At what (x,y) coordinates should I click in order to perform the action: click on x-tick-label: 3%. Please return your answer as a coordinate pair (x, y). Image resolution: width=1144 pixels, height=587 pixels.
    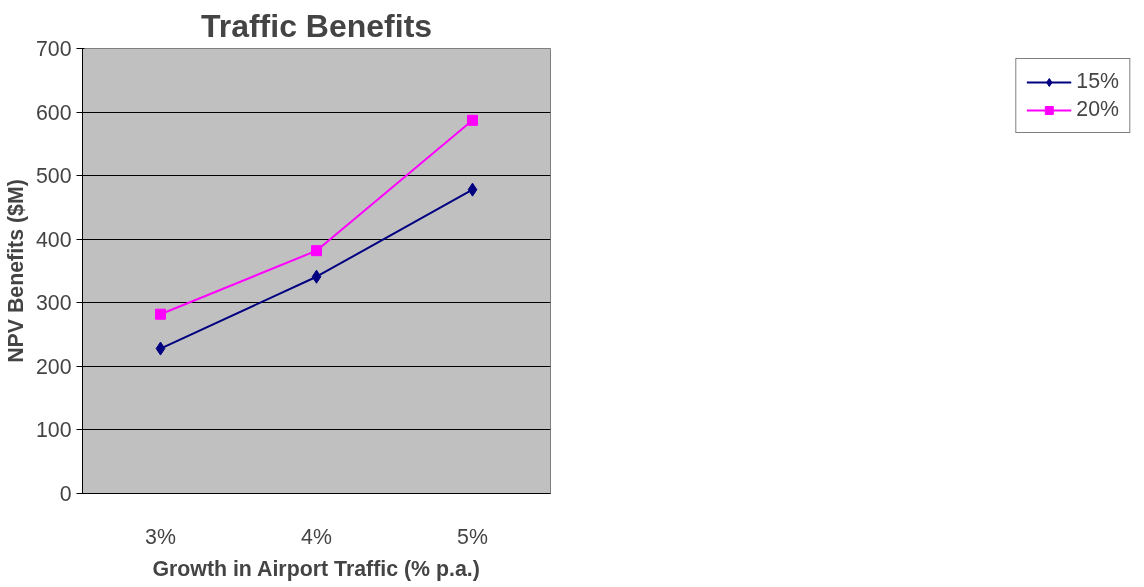
    Looking at the image, I should click on (160, 536).